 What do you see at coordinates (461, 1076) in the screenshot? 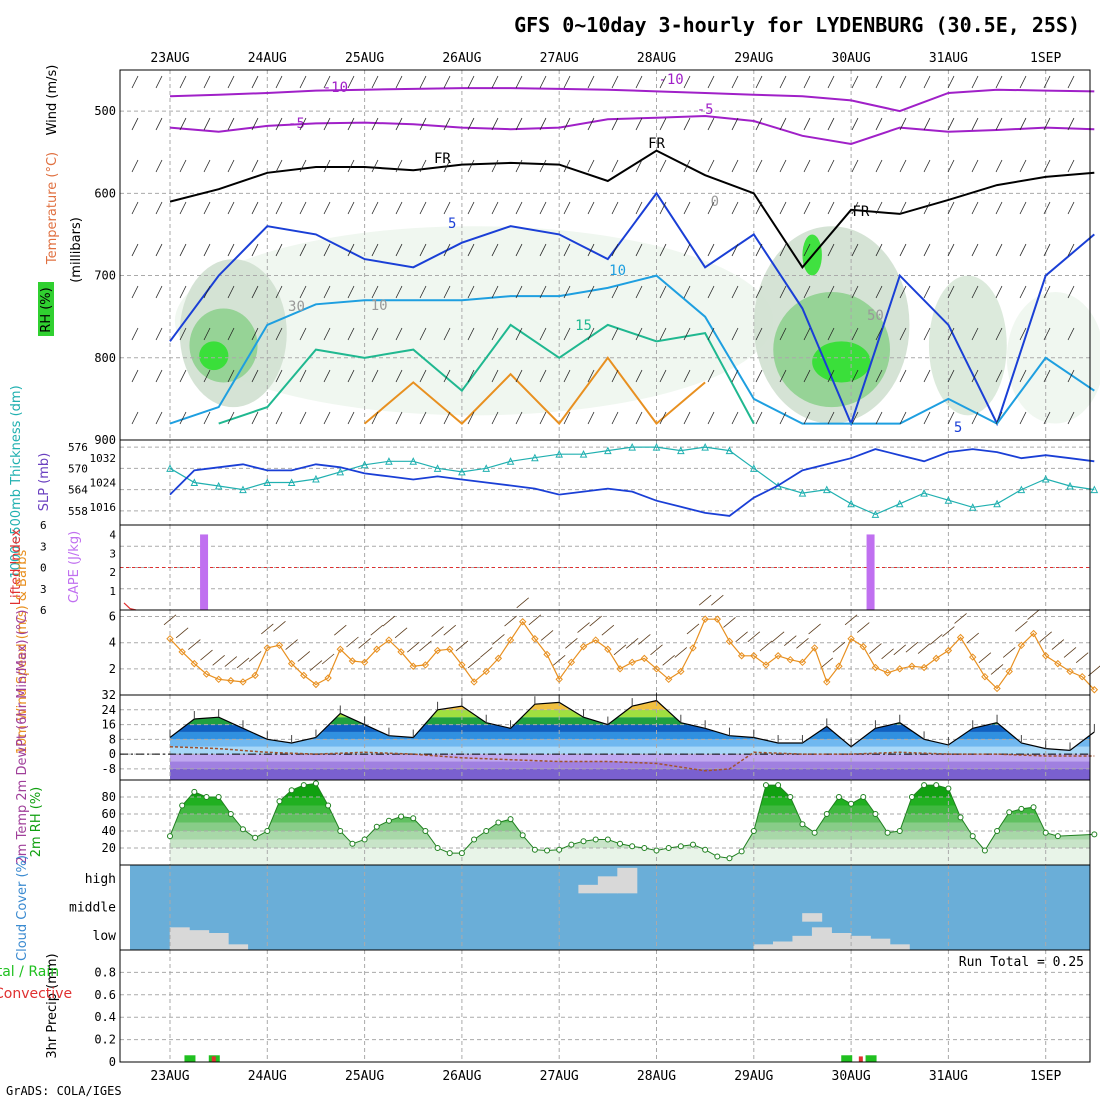
I see `bottom-date-label: 26AUG` at bounding box center [461, 1076].